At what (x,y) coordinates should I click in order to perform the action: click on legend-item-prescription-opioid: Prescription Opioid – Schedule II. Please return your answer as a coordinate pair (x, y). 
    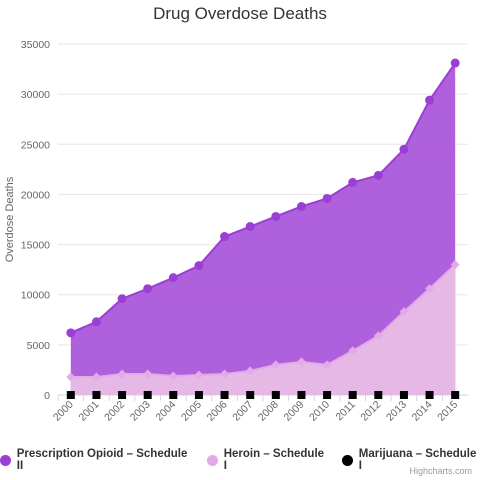
    Looking at the image, I should click on (96, 460).